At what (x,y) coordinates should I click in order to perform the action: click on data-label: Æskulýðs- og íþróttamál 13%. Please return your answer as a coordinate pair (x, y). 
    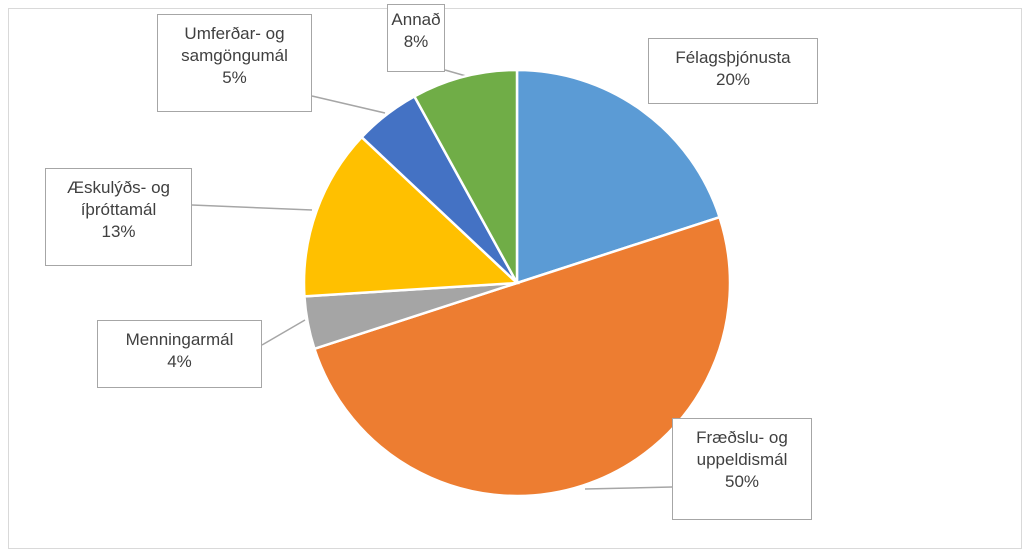
    Looking at the image, I should click on (118, 217).